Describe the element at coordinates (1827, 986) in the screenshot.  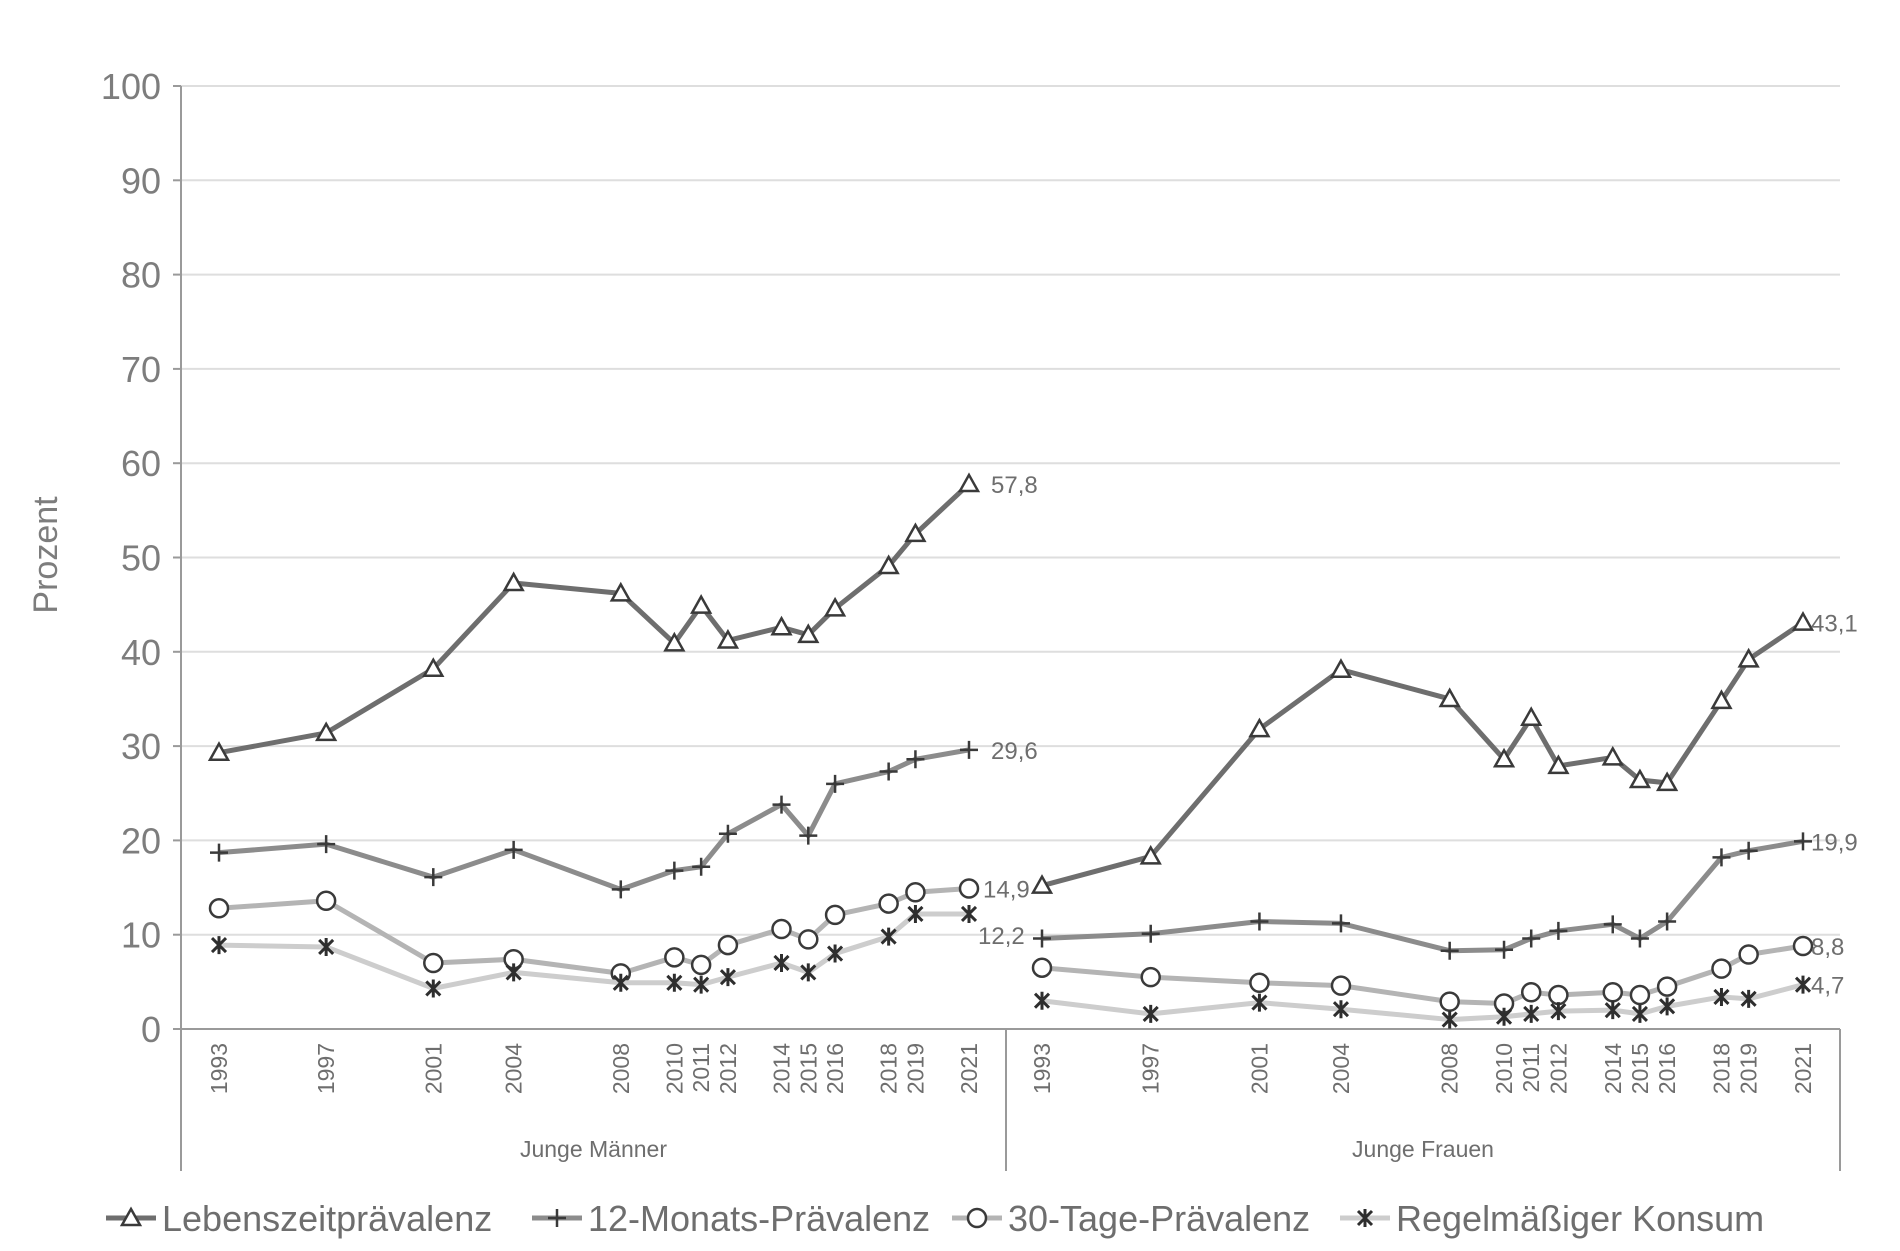
I see `data-label: 4,7` at that location.